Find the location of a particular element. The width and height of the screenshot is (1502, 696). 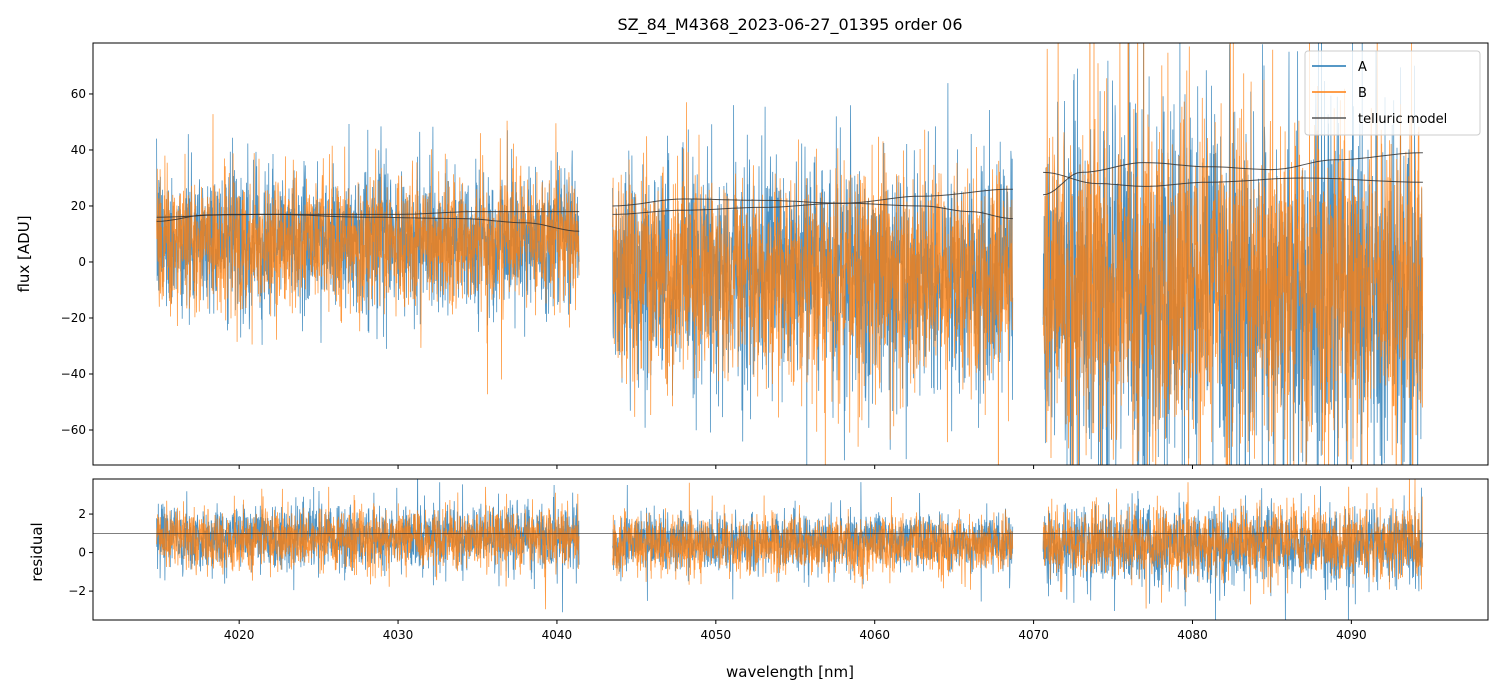

x-tick-label: 4080 is located at coordinates (1192, 635).